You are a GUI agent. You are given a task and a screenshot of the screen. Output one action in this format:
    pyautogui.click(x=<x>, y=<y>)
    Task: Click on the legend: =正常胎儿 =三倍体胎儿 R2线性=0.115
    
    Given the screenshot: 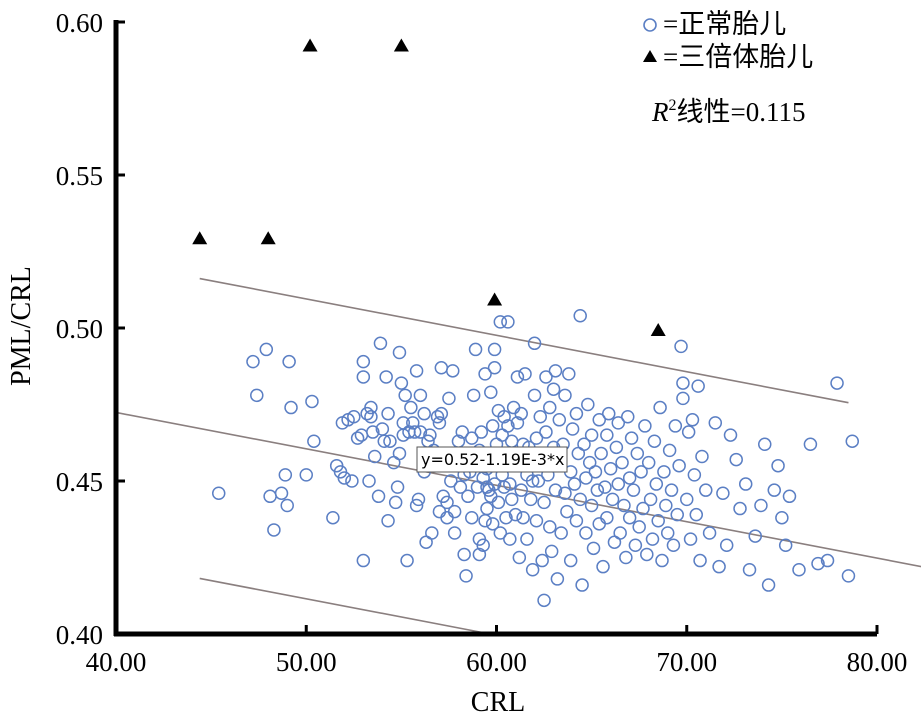 What is the action you would take?
    pyautogui.click(x=728, y=68)
    